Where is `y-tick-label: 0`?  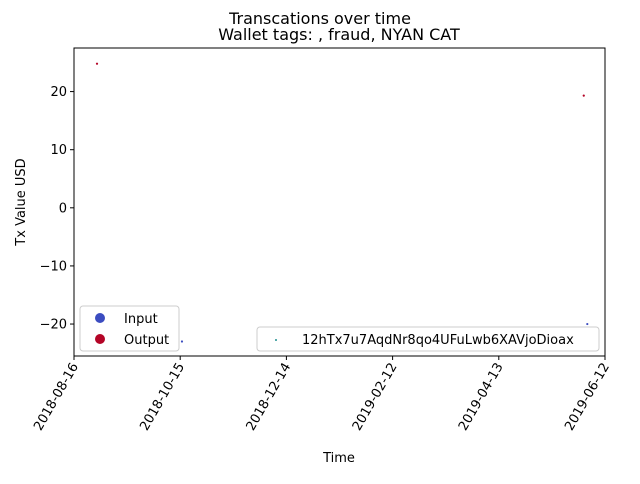
y-tick-label: 0 is located at coordinates (63, 208).